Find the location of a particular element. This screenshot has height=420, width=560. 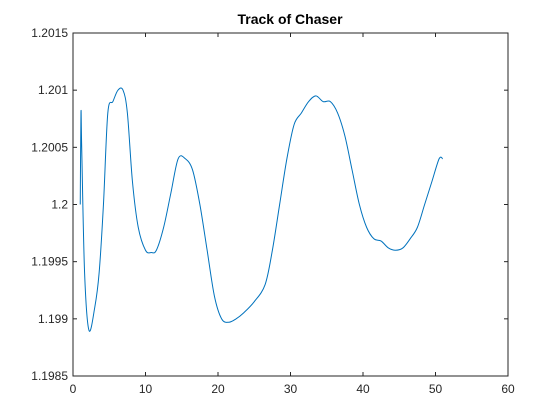

y-tick-label: 1.2005 is located at coordinates (49, 147).